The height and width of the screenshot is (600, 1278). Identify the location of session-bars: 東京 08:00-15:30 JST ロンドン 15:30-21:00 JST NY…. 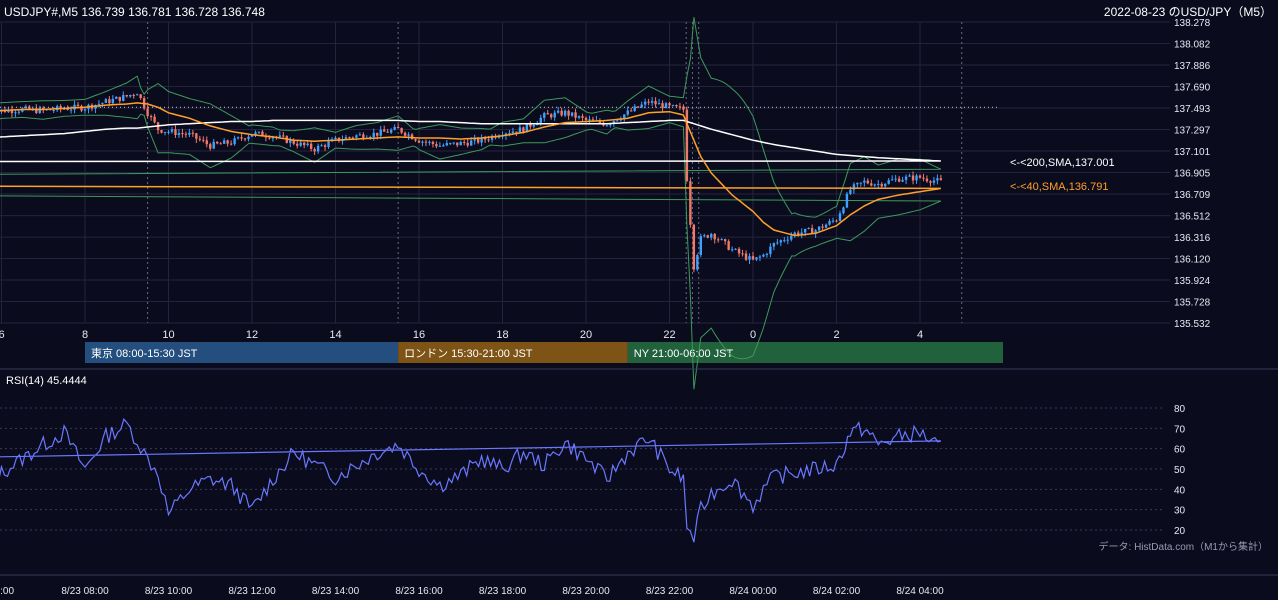
(544, 352).